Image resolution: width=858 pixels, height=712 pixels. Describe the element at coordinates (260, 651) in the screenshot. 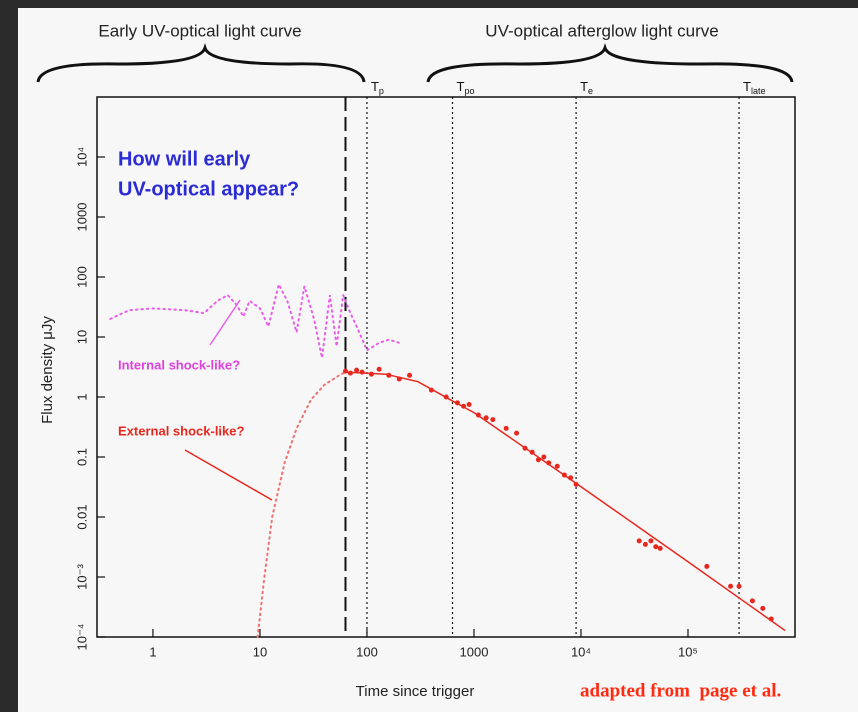

I see `x-tick-label: 10` at that location.